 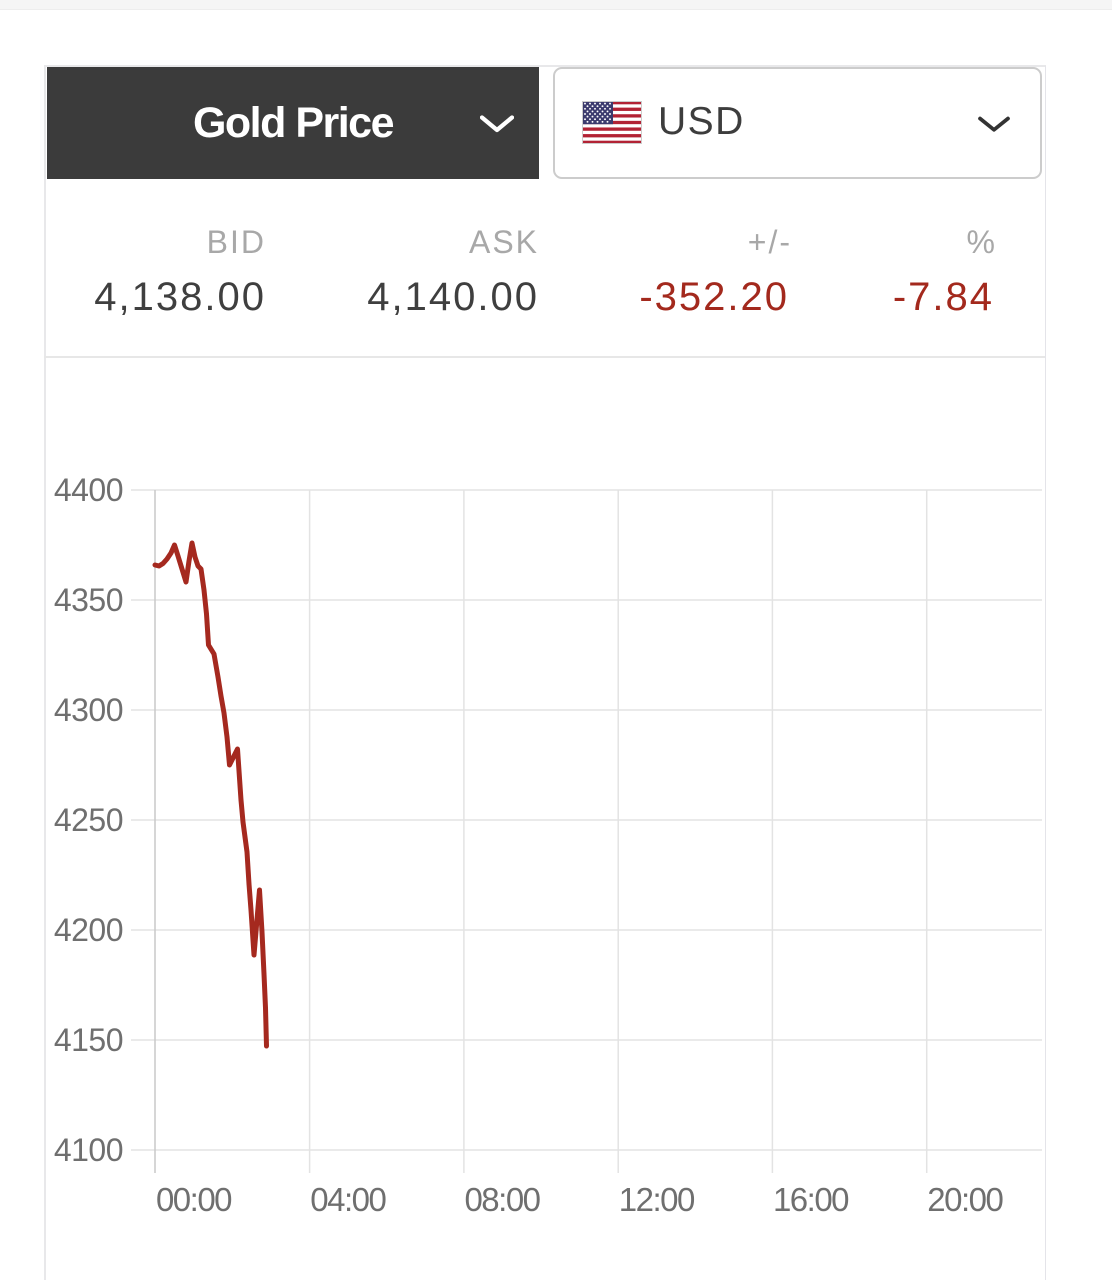 What do you see at coordinates (348, 1199) in the screenshot?
I see `svg-text: 04:00` at bounding box center [348, 1199].